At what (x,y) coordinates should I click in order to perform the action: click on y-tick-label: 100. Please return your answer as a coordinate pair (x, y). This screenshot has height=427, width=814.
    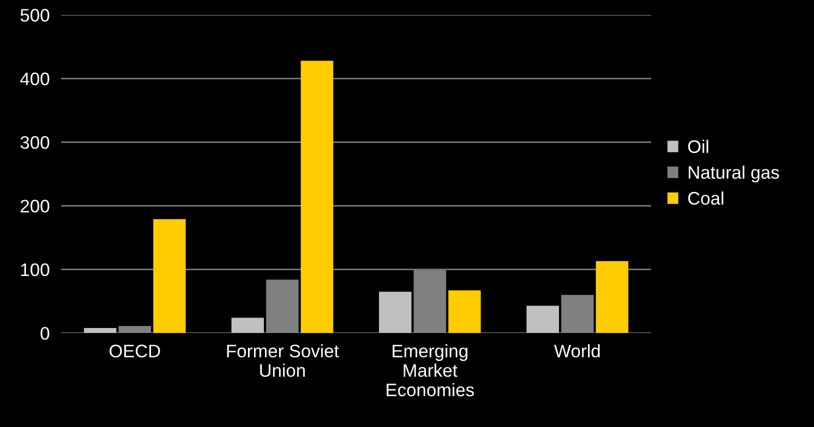
    Looking at the image, I should click on (35, 269).